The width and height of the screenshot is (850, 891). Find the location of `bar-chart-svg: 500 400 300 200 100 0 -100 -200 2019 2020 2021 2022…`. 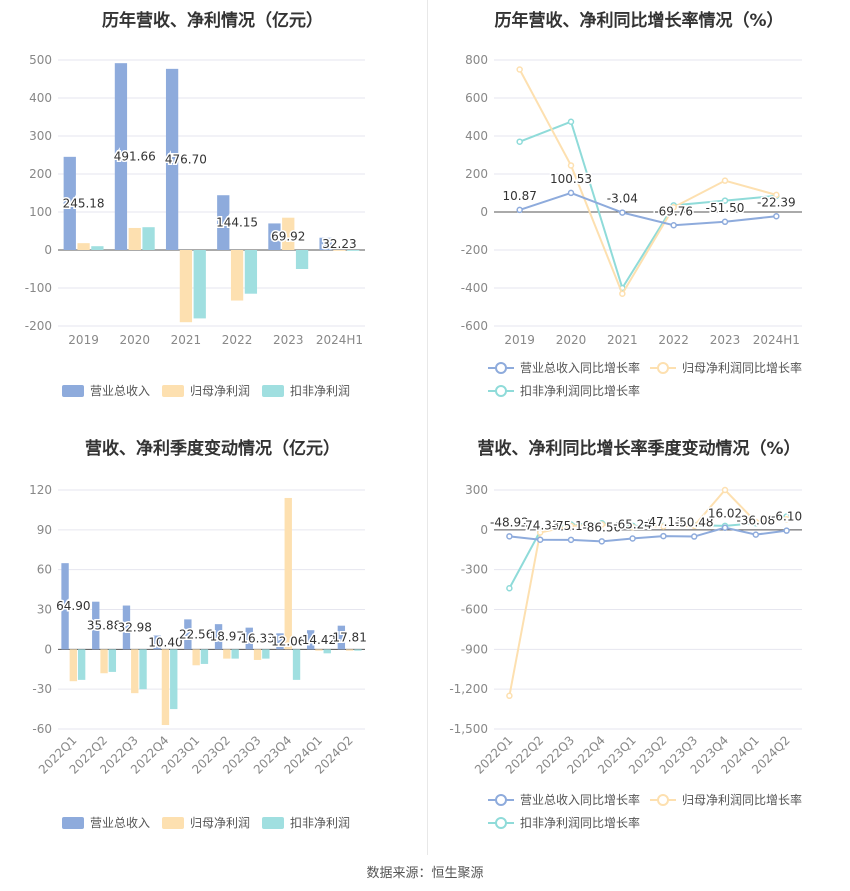

bar-chart-svg: 500 400 300 200 100 0 -100 -200 2019 2020 2021 2022… is located at coordinates (195, 200).